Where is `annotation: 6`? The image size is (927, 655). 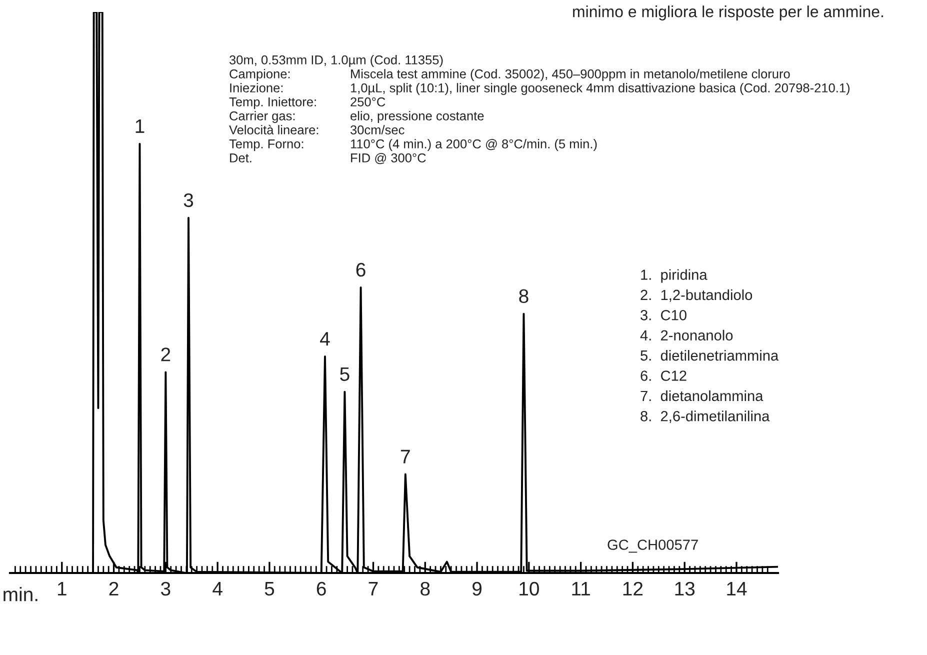 annotation: 6 is located at coordinates (361, 269).